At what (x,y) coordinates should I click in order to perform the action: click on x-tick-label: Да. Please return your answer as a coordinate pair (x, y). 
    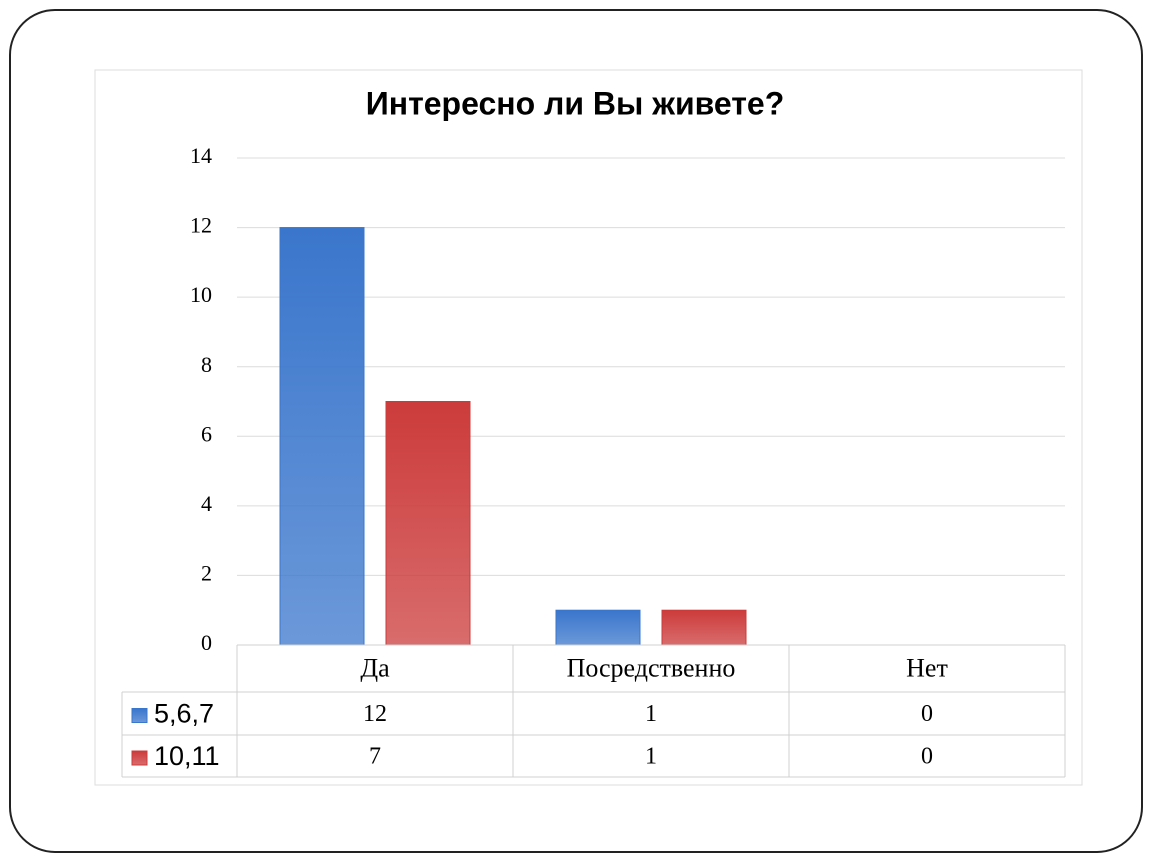
    Looking at the image, I should click on (375, 667).